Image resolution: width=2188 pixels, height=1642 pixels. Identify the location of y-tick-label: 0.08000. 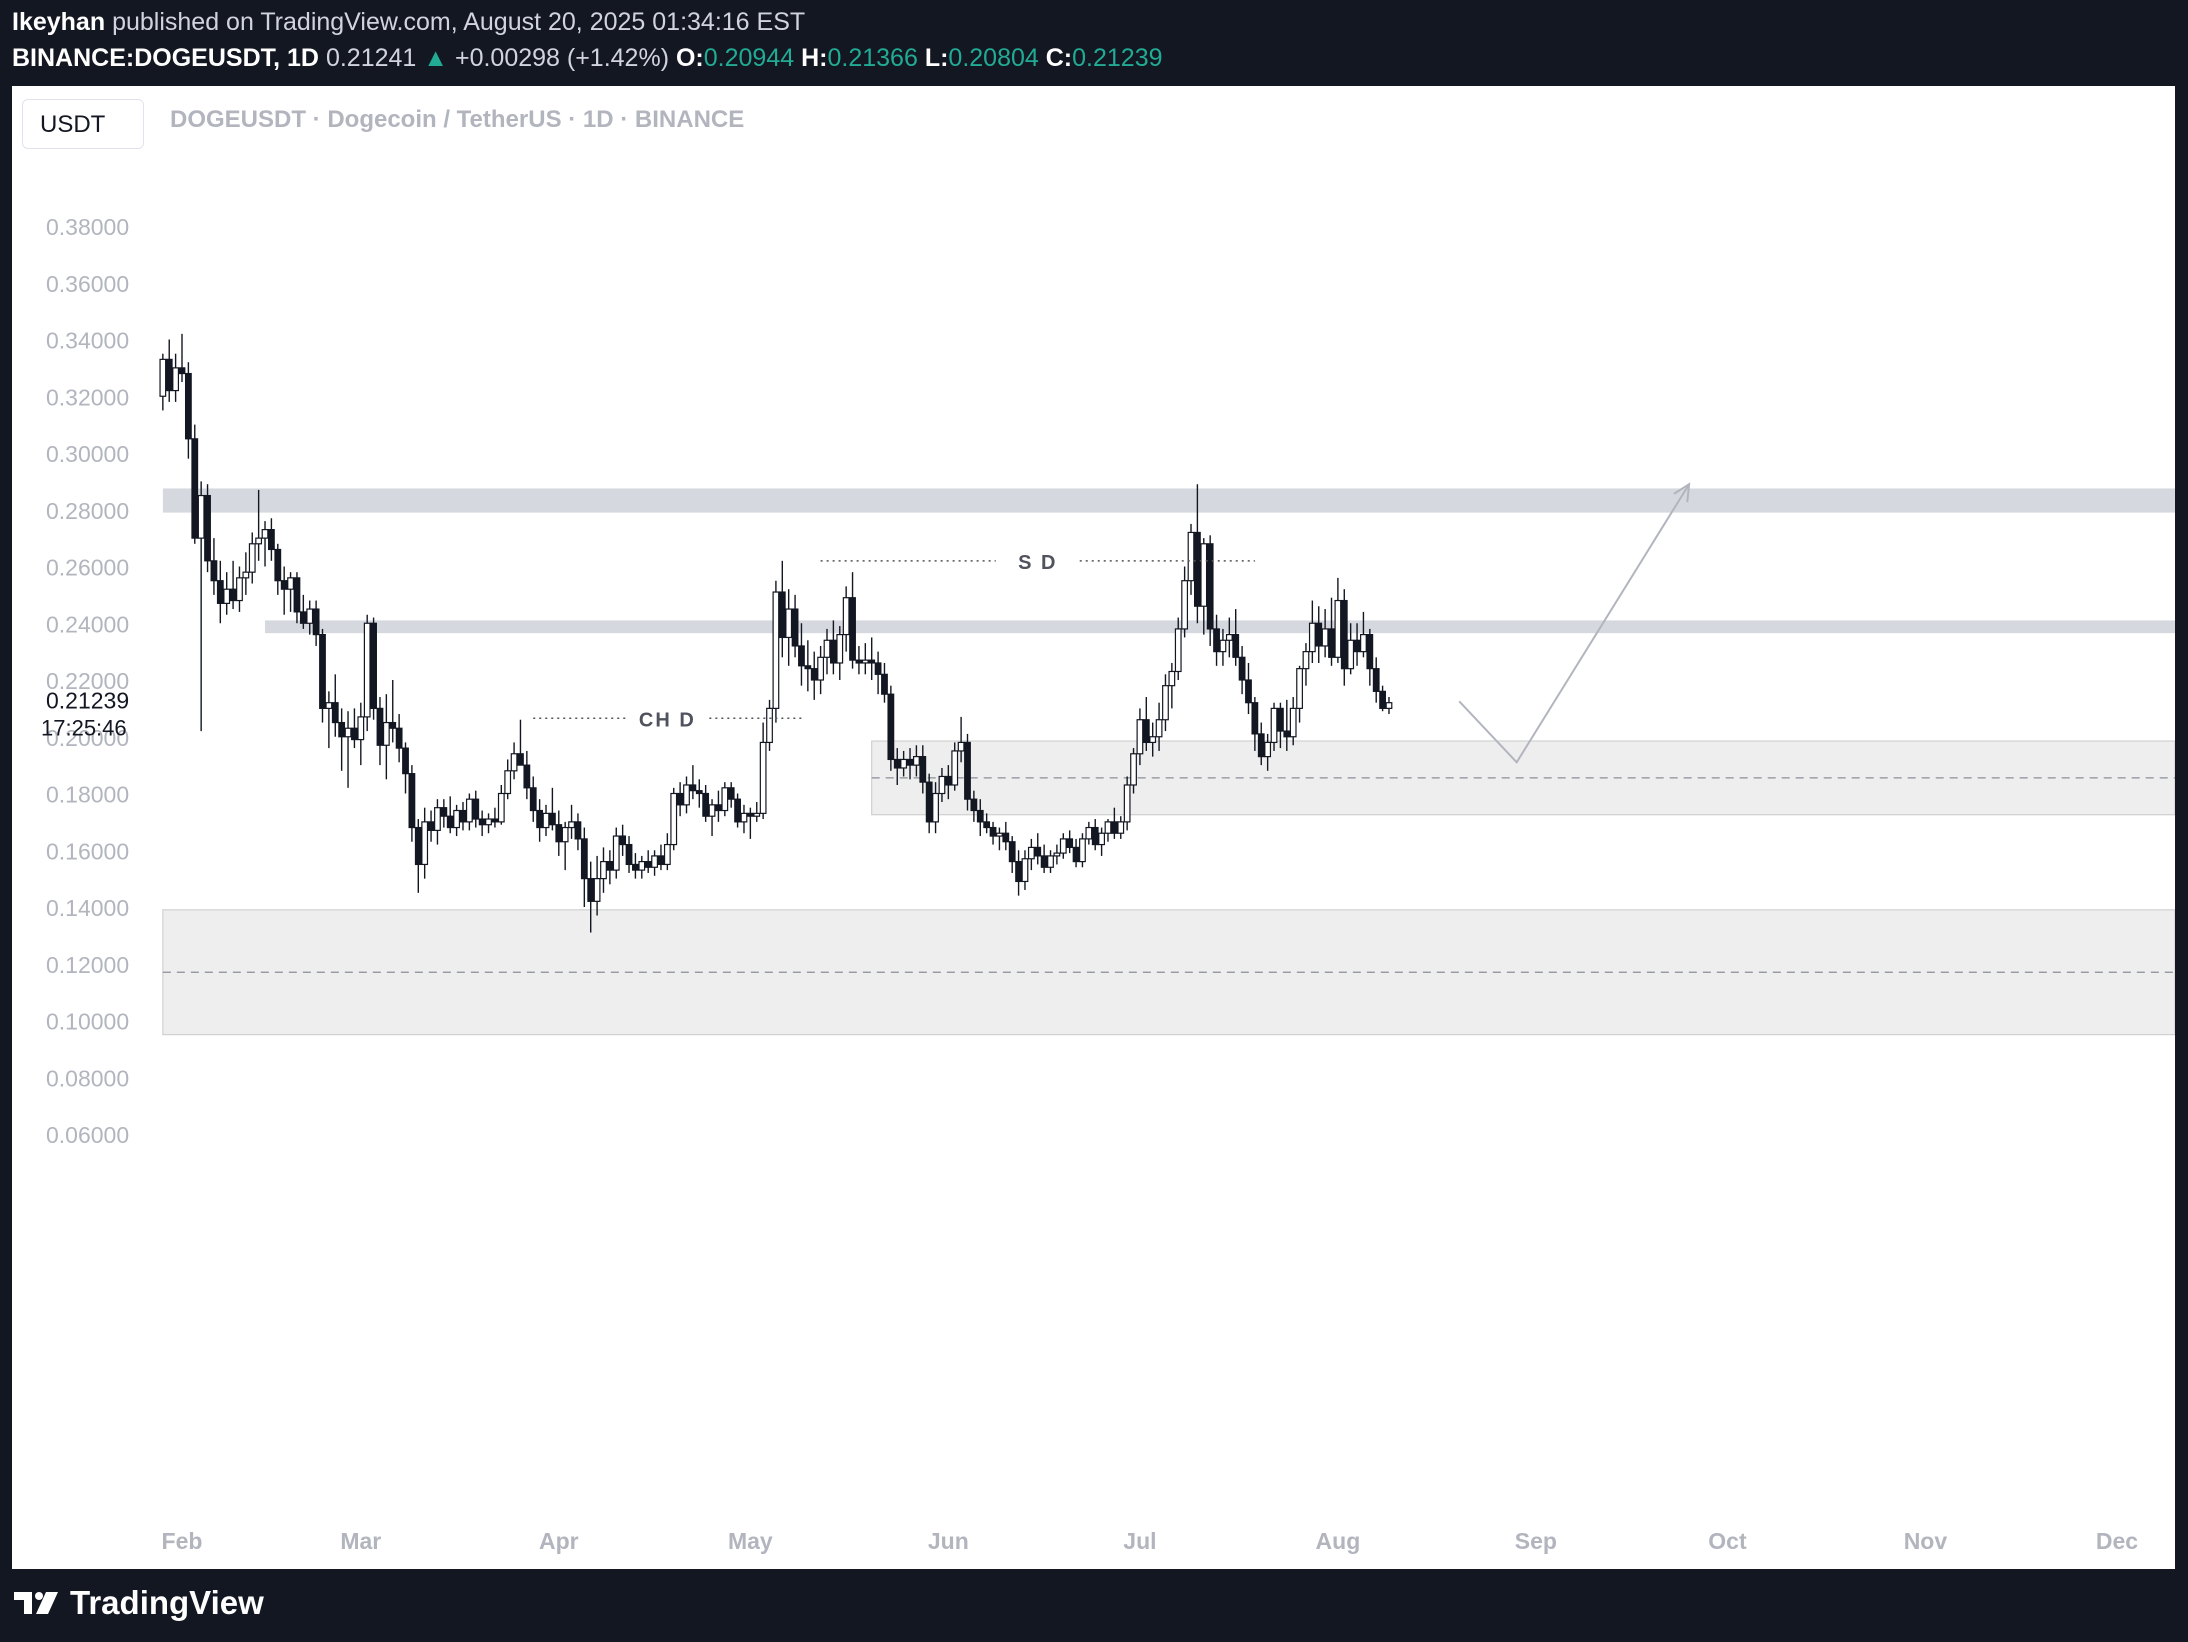
(87, 1078).